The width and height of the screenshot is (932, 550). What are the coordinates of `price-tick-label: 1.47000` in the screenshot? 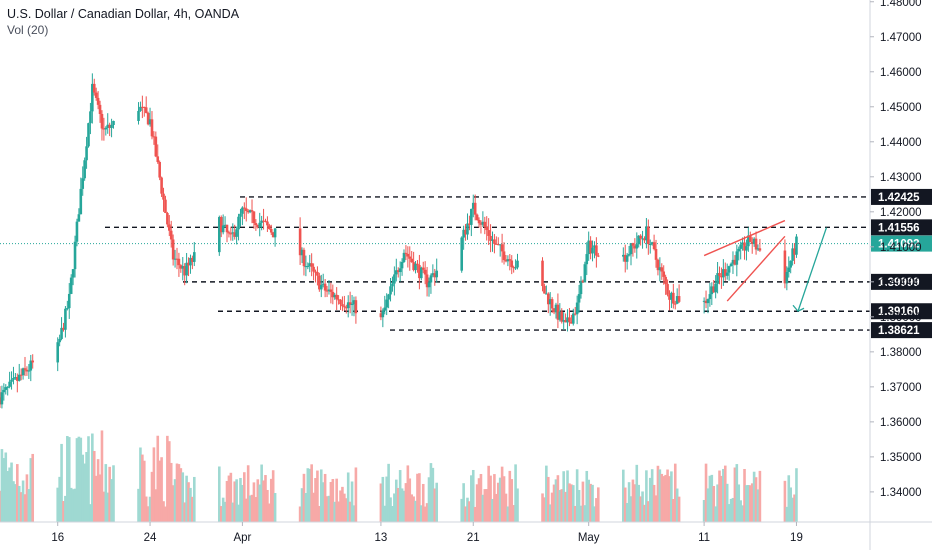 It's located at (901, 38).